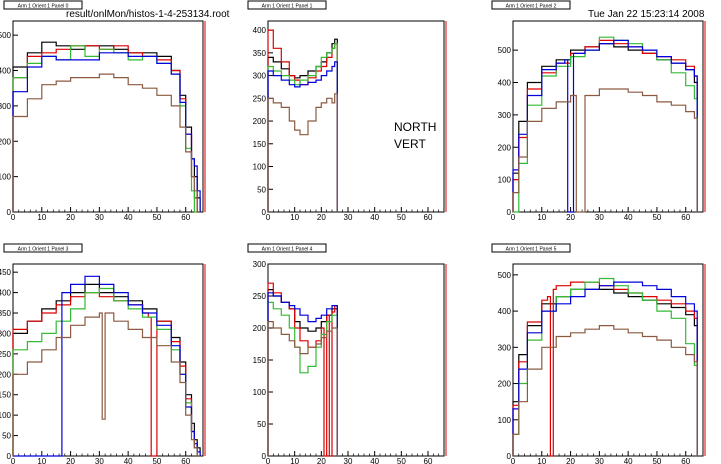 This screenshot has width=721, height=464. What do you see at coordinates (531, 250) in the screenshot?
I see `panel-title: Arm 1 Orient 1 Panel 5` at bounding box center [531, 250].